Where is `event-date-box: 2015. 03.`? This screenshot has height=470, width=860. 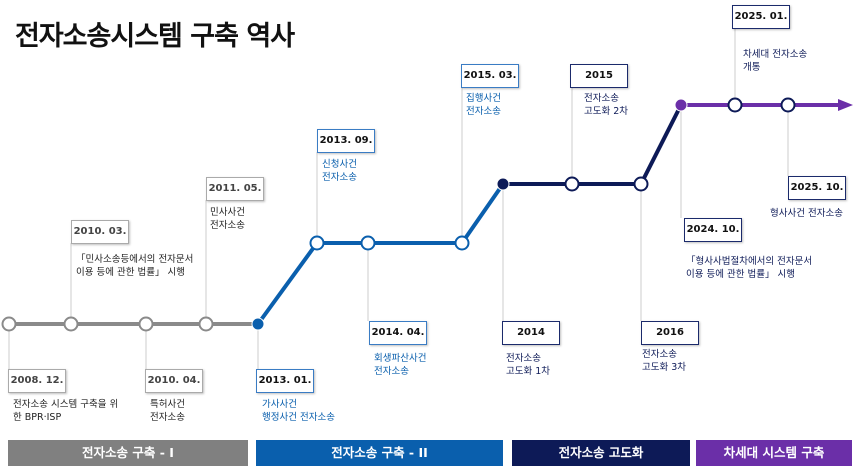
event-date-box: 2015. 03. is located at coordinates (490, 76).